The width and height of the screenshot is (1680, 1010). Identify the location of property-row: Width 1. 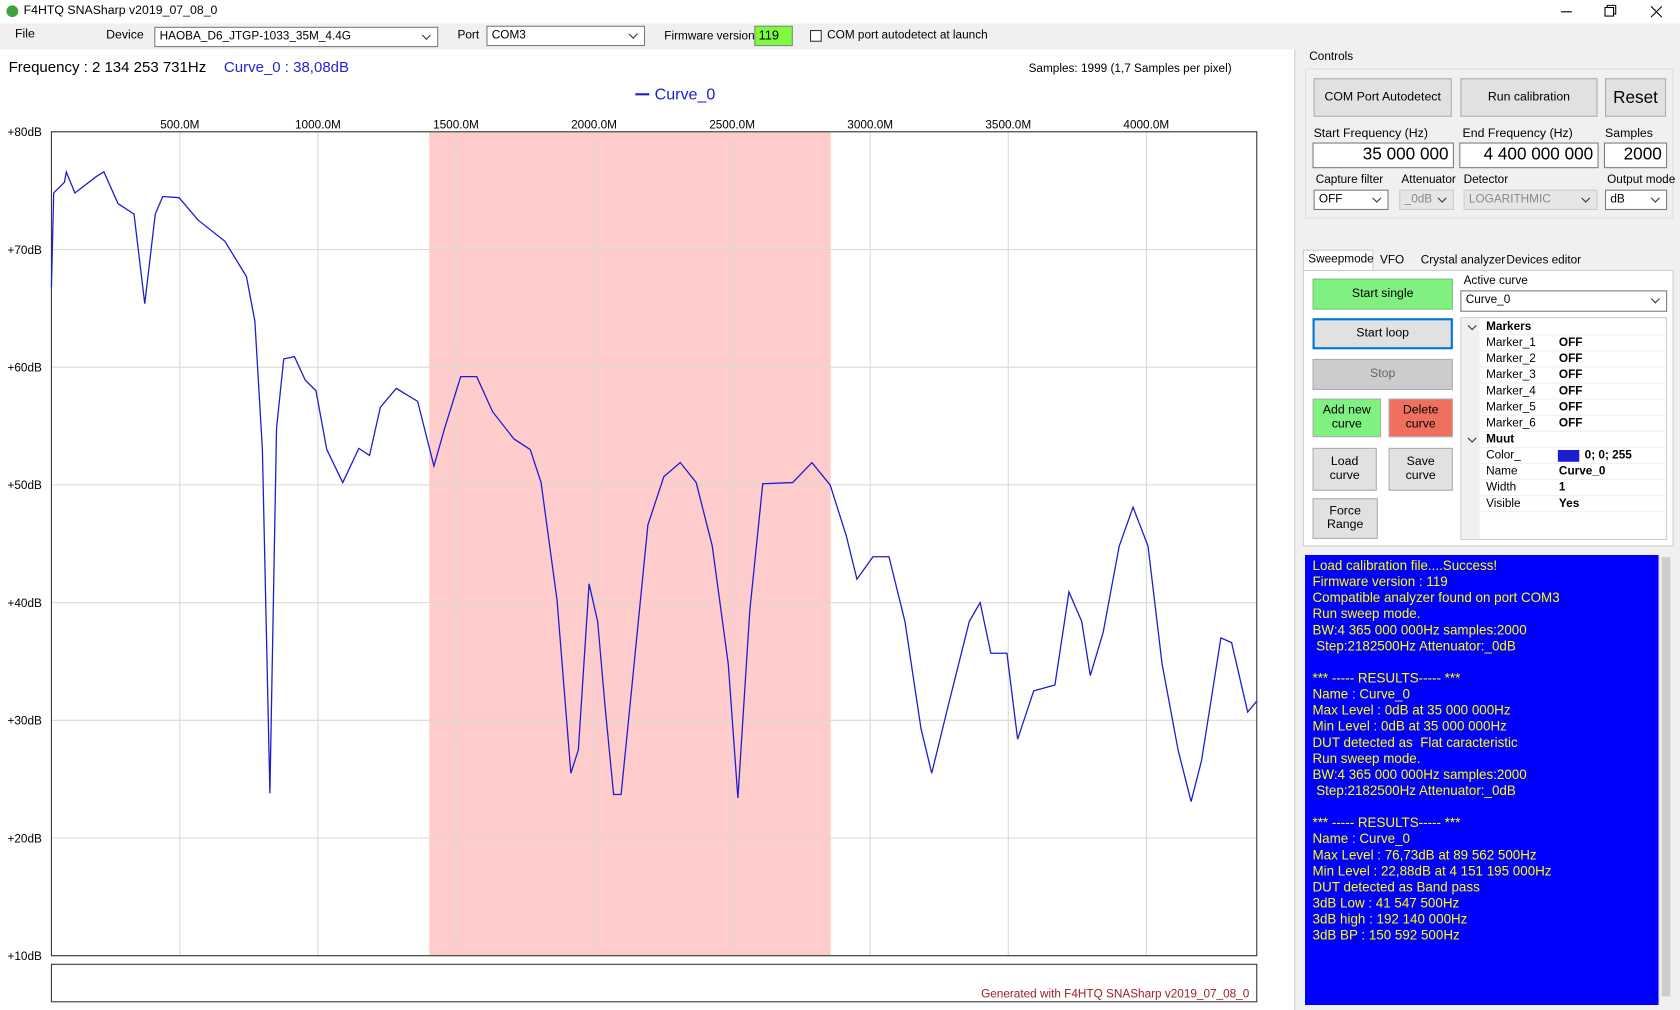
(1564, 488).